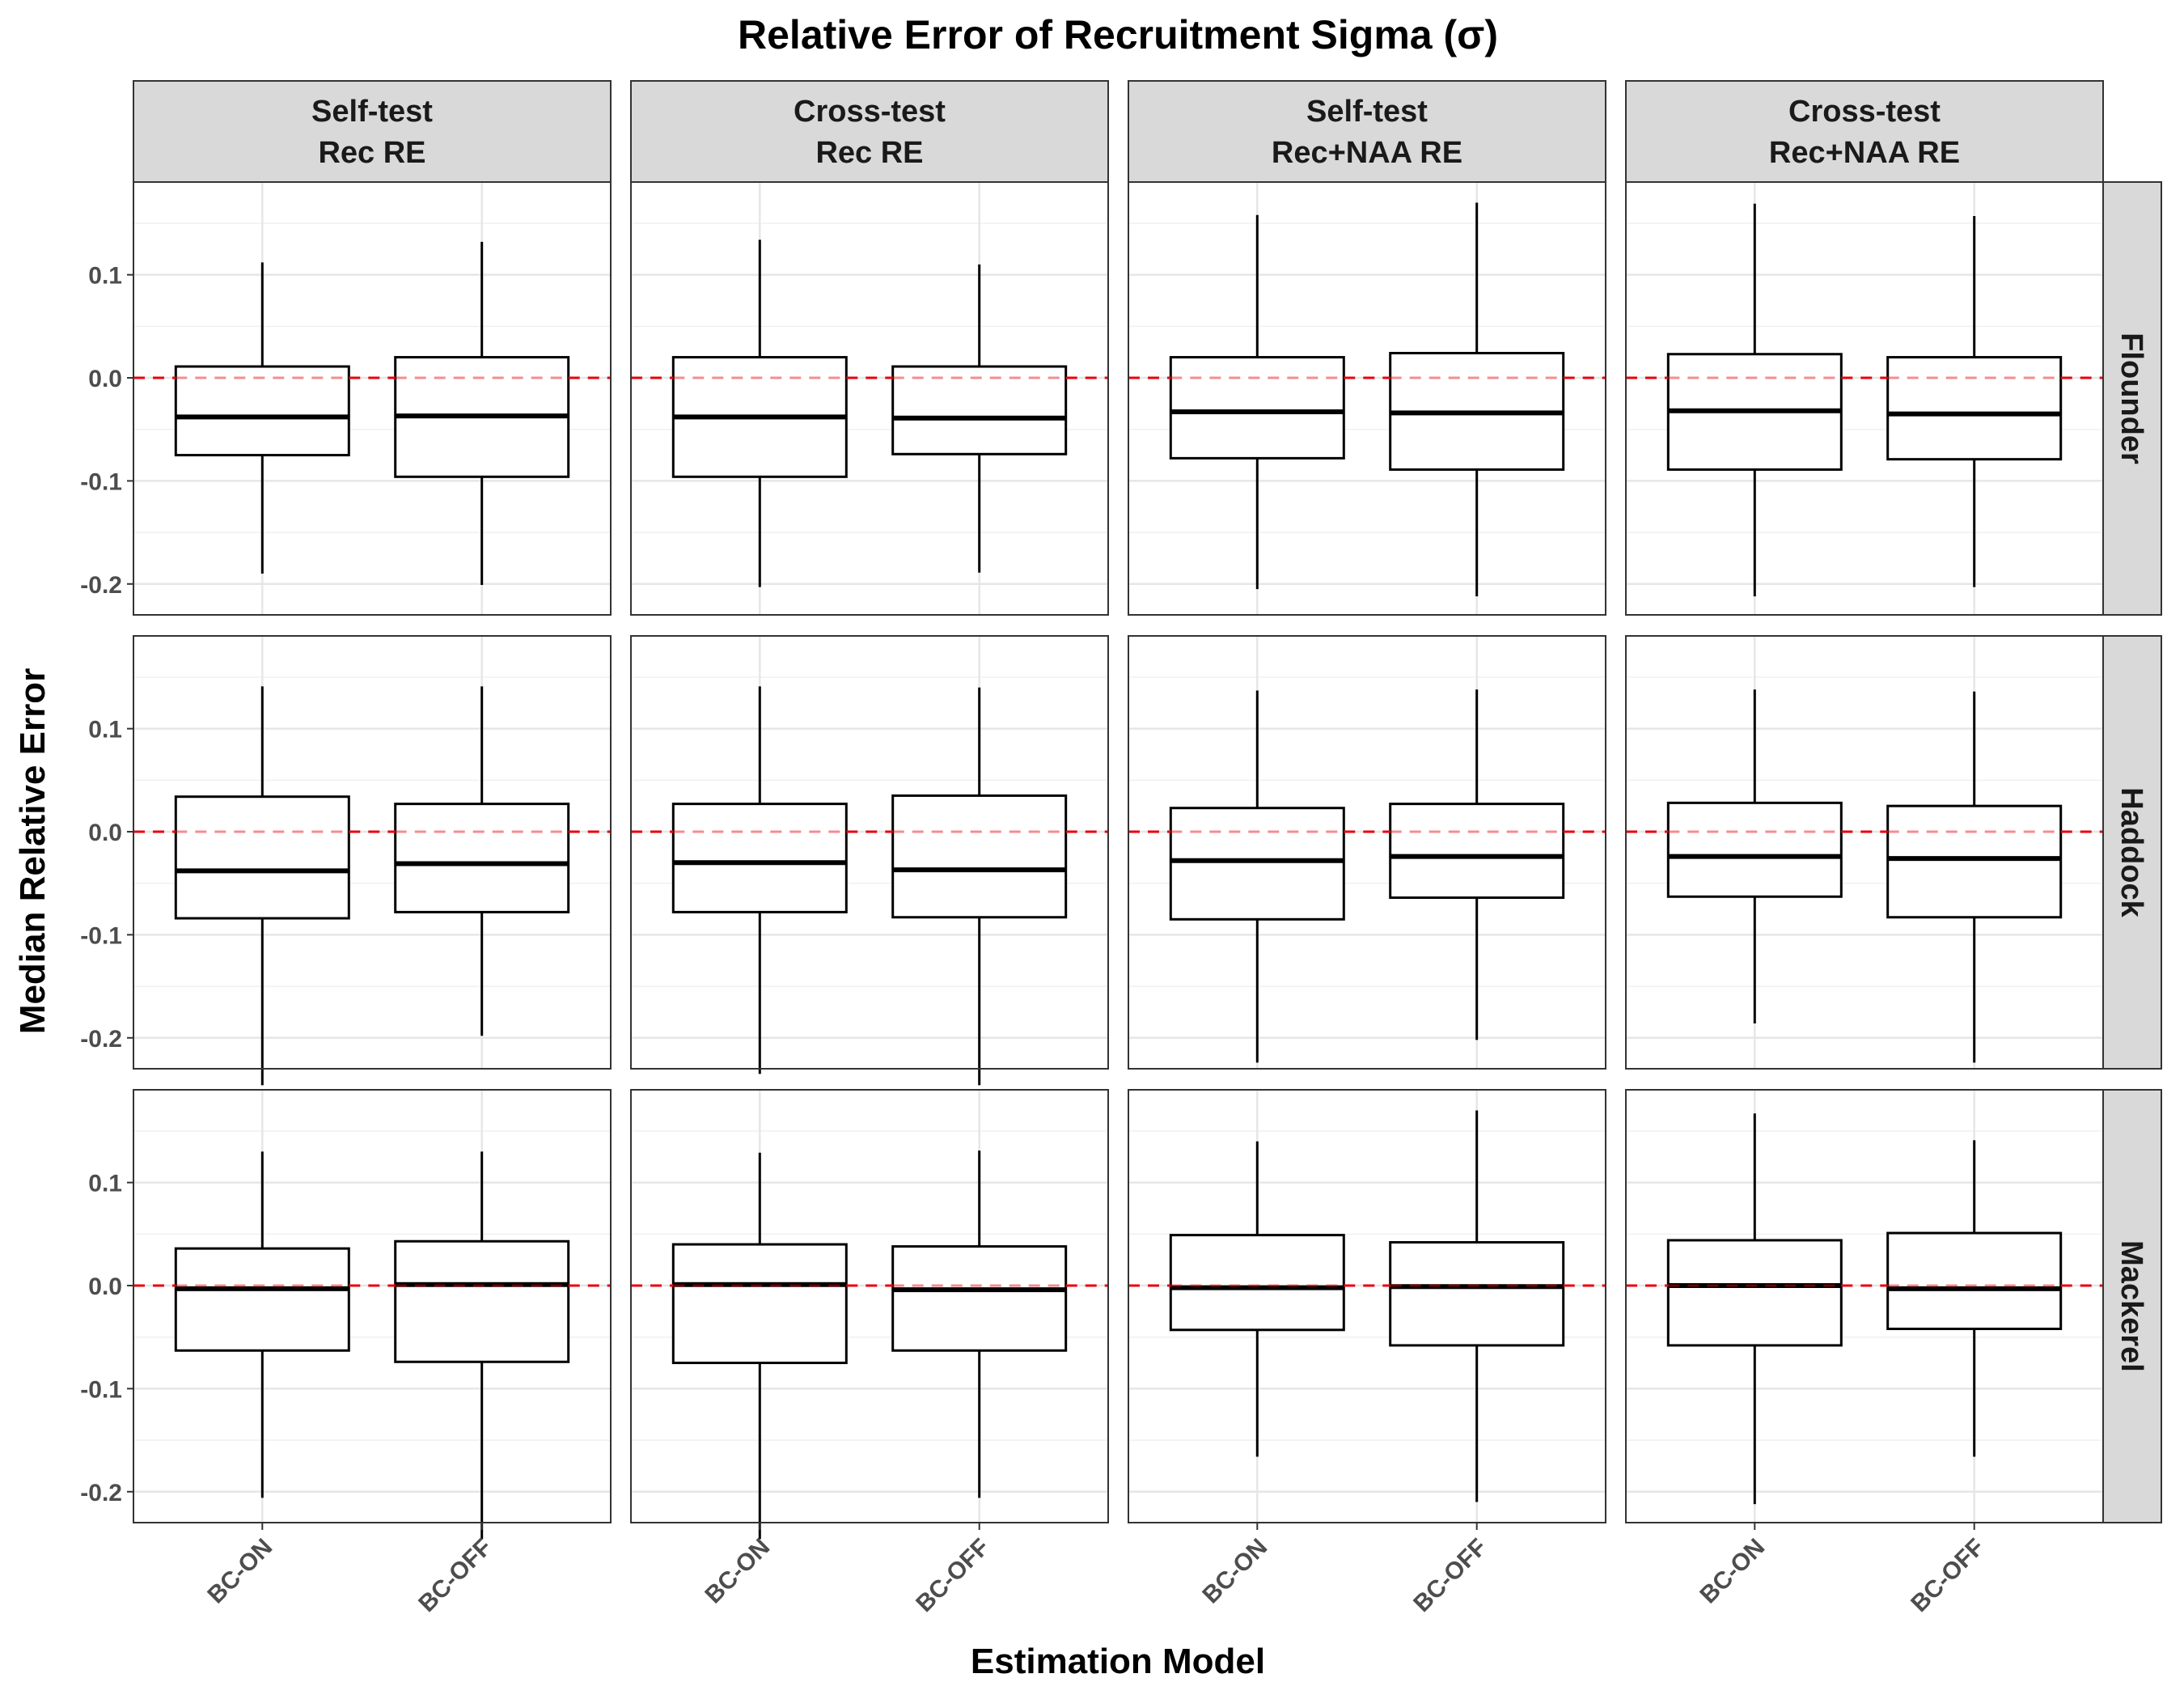 Image resolution: width=2184 pixels, height=1699 pixels. I want to click on chart-title: Relative Error of Recruitment Sigma (σ), so click(1118, 34).